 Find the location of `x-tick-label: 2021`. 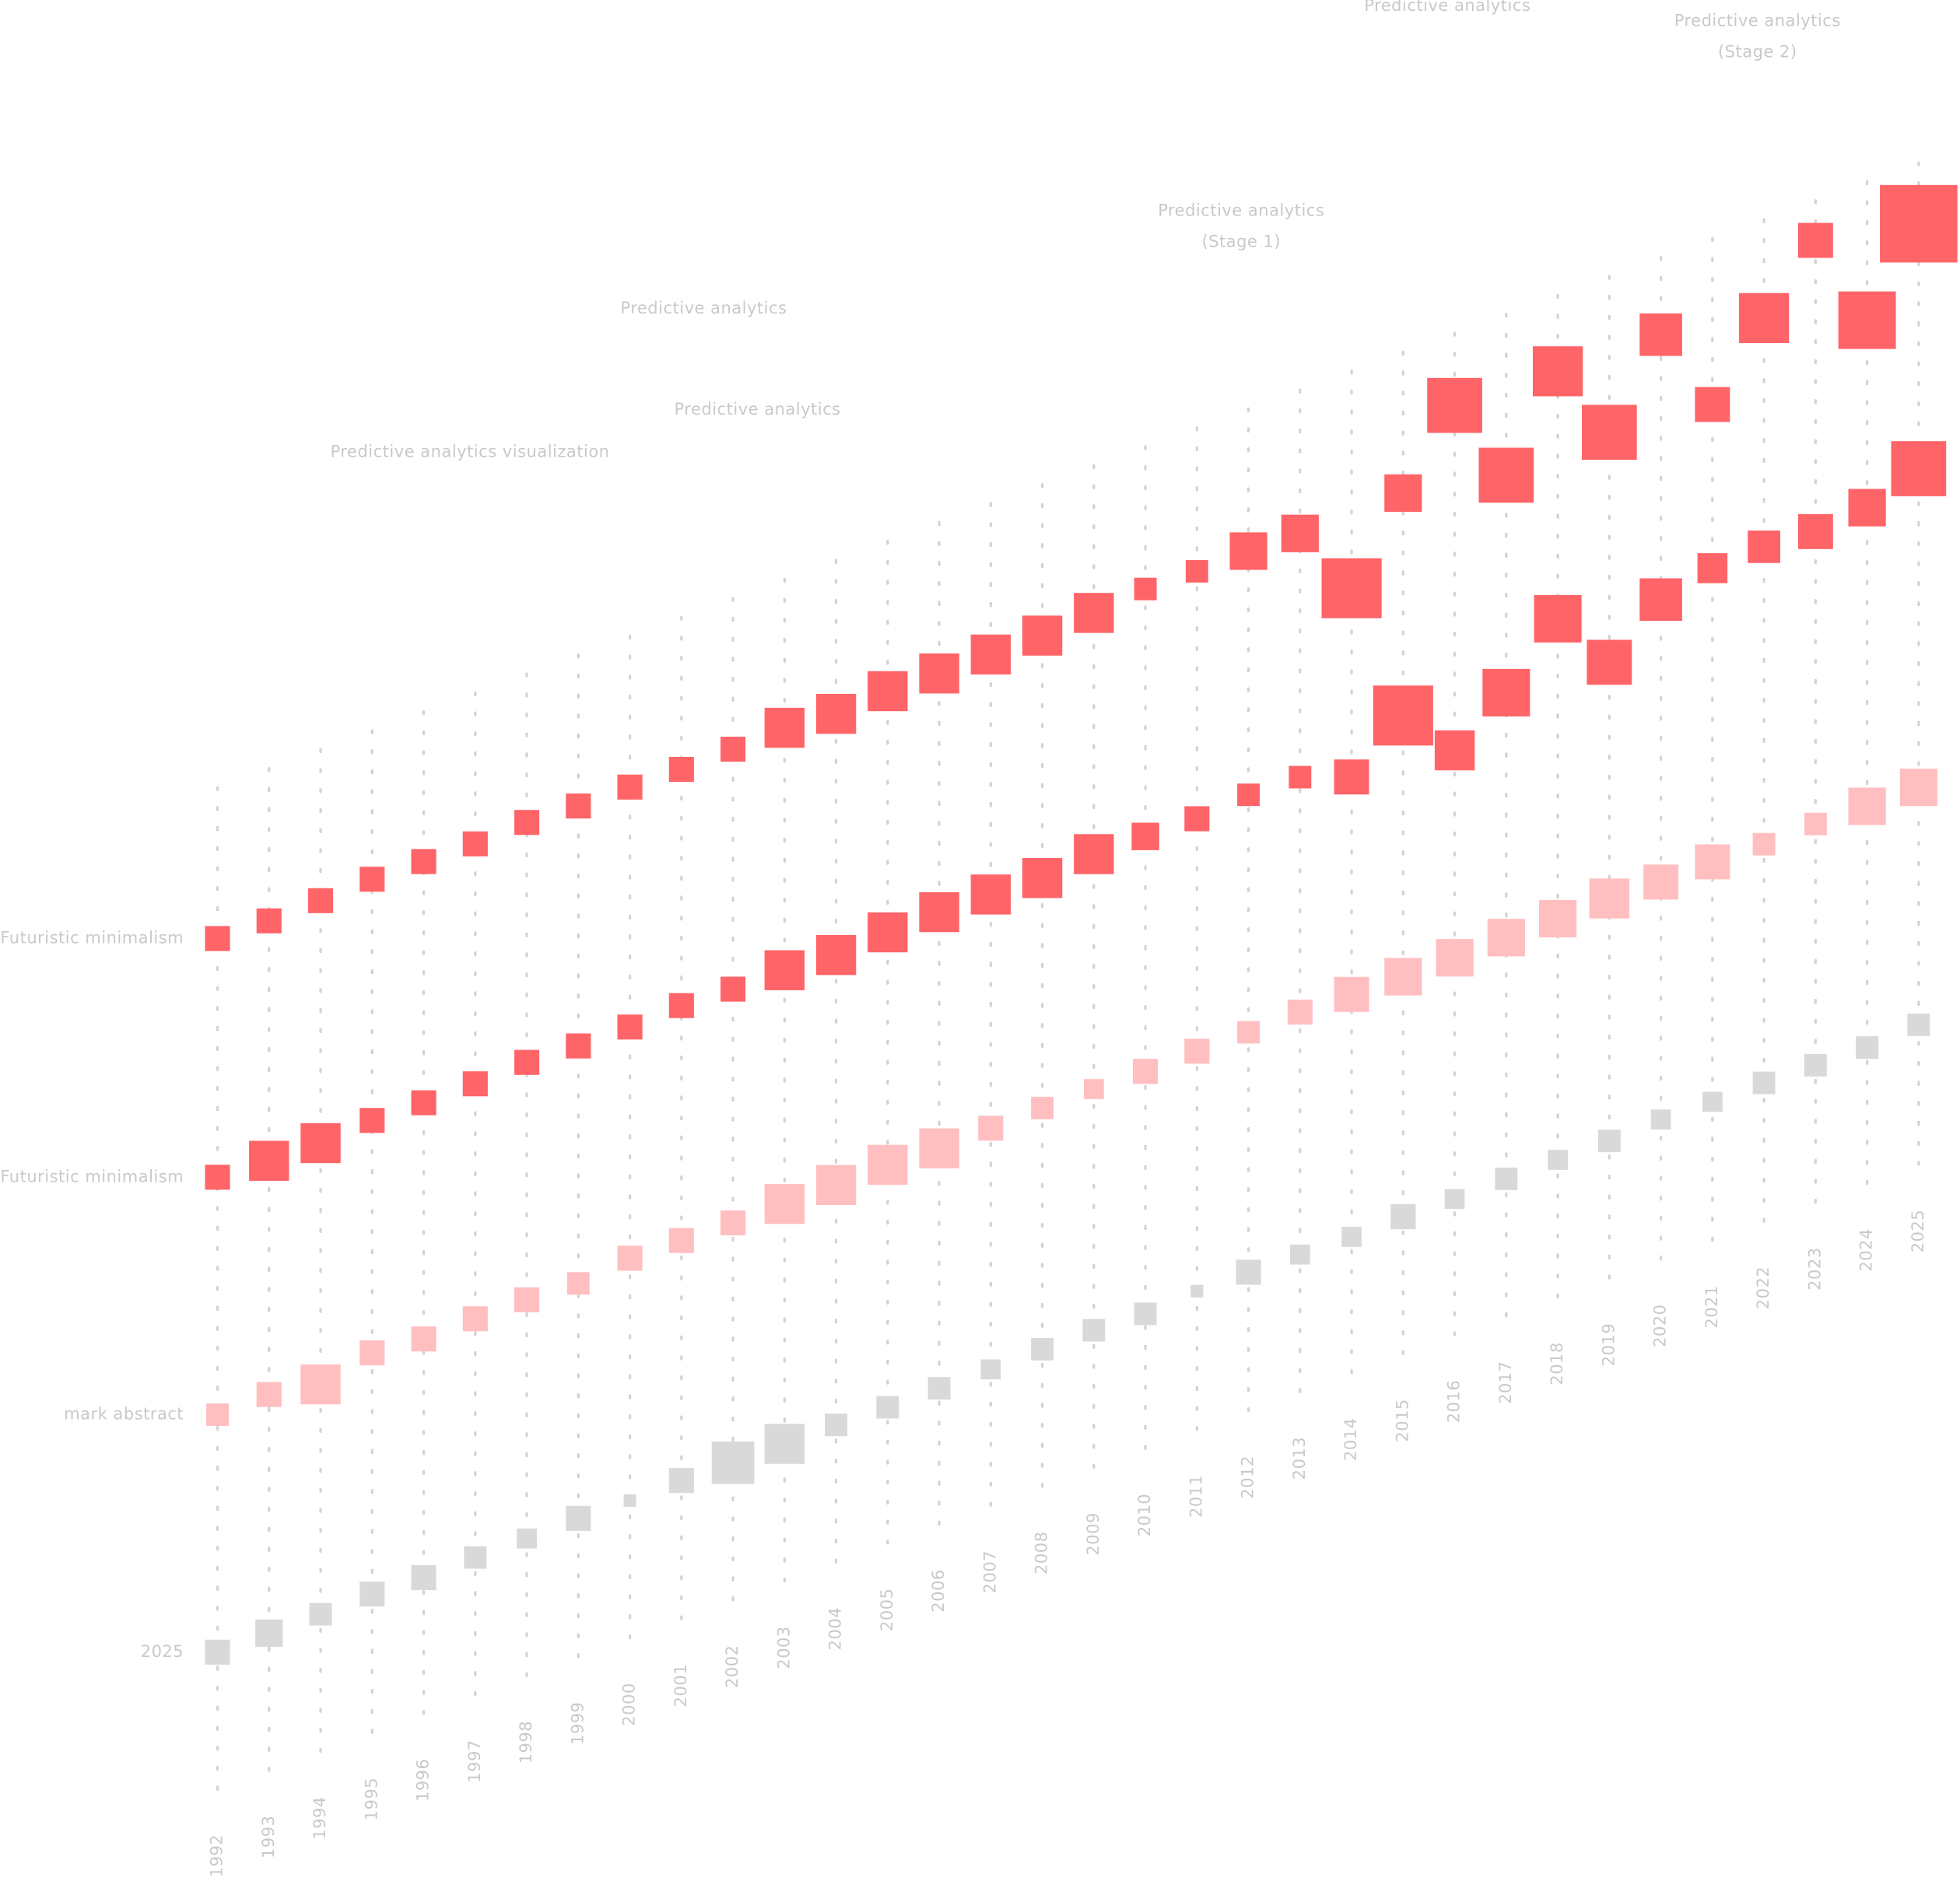

x-tick-label: 2021 is located at coordinates (1711, 1306).